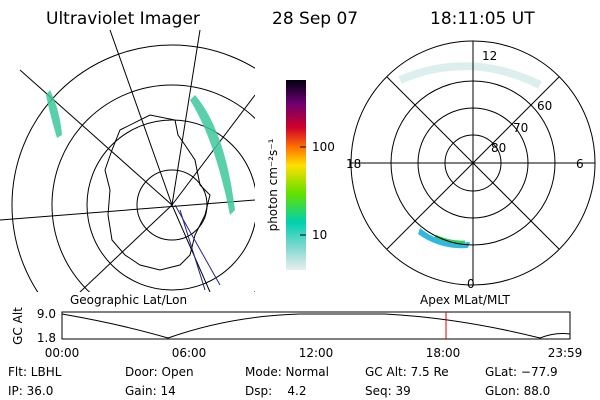  What do you see at coordinates (276, 391) in the screenshot?
I see `footer-item: Dsp: 4.2` at bounding box center [276, 391].